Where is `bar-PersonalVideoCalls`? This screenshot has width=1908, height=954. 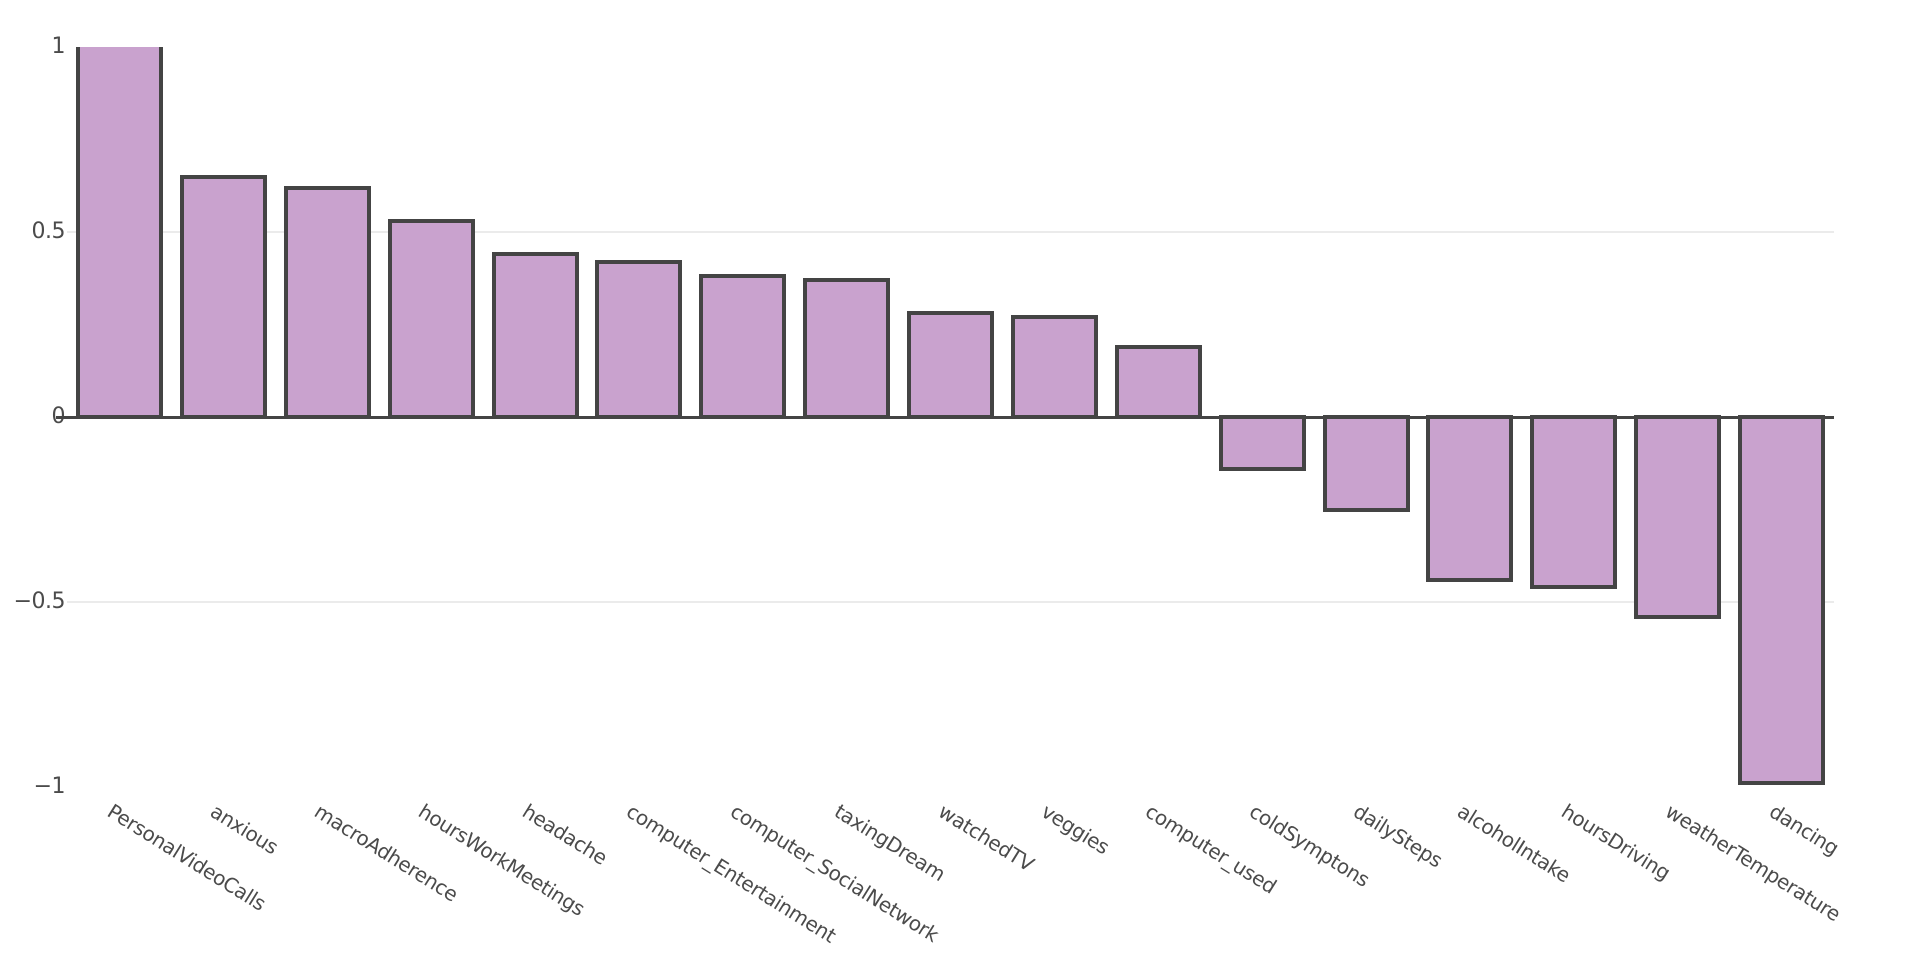 bar-PersonalVideoCalls is located at coordinates (119, 233).